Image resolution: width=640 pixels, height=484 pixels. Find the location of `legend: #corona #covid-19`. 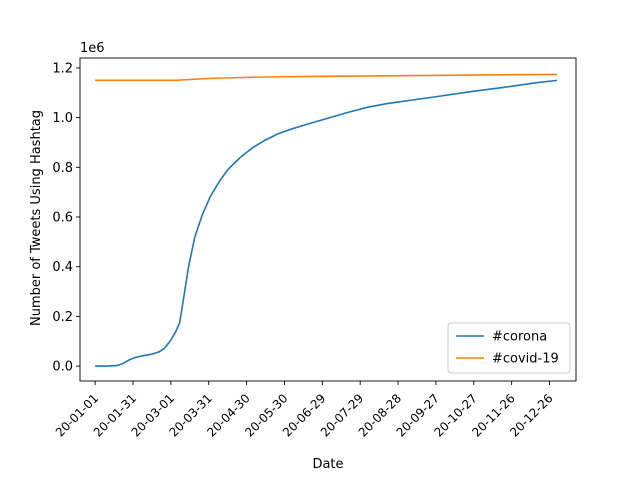

legend: #corona #covid-19 is located at coordinates (509, 348).